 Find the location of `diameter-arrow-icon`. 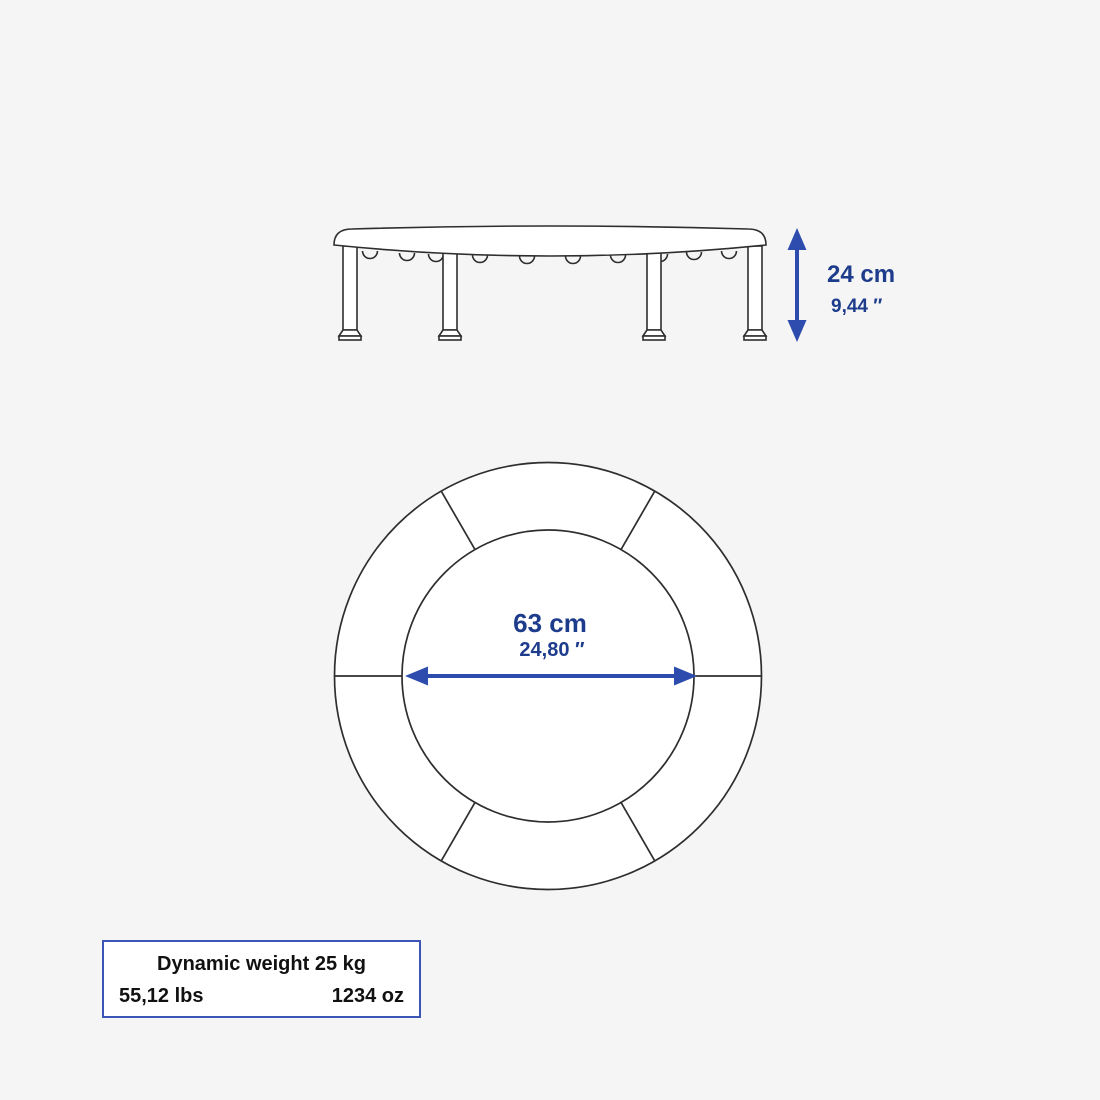

diameter-arrow-icon is located at coordinates (551, 676).